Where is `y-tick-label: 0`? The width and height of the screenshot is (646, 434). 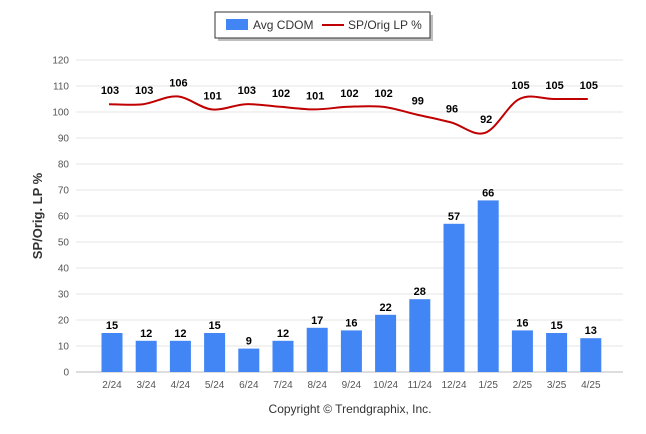
y-tick-label: 0 is located at coordinates (66, 373).